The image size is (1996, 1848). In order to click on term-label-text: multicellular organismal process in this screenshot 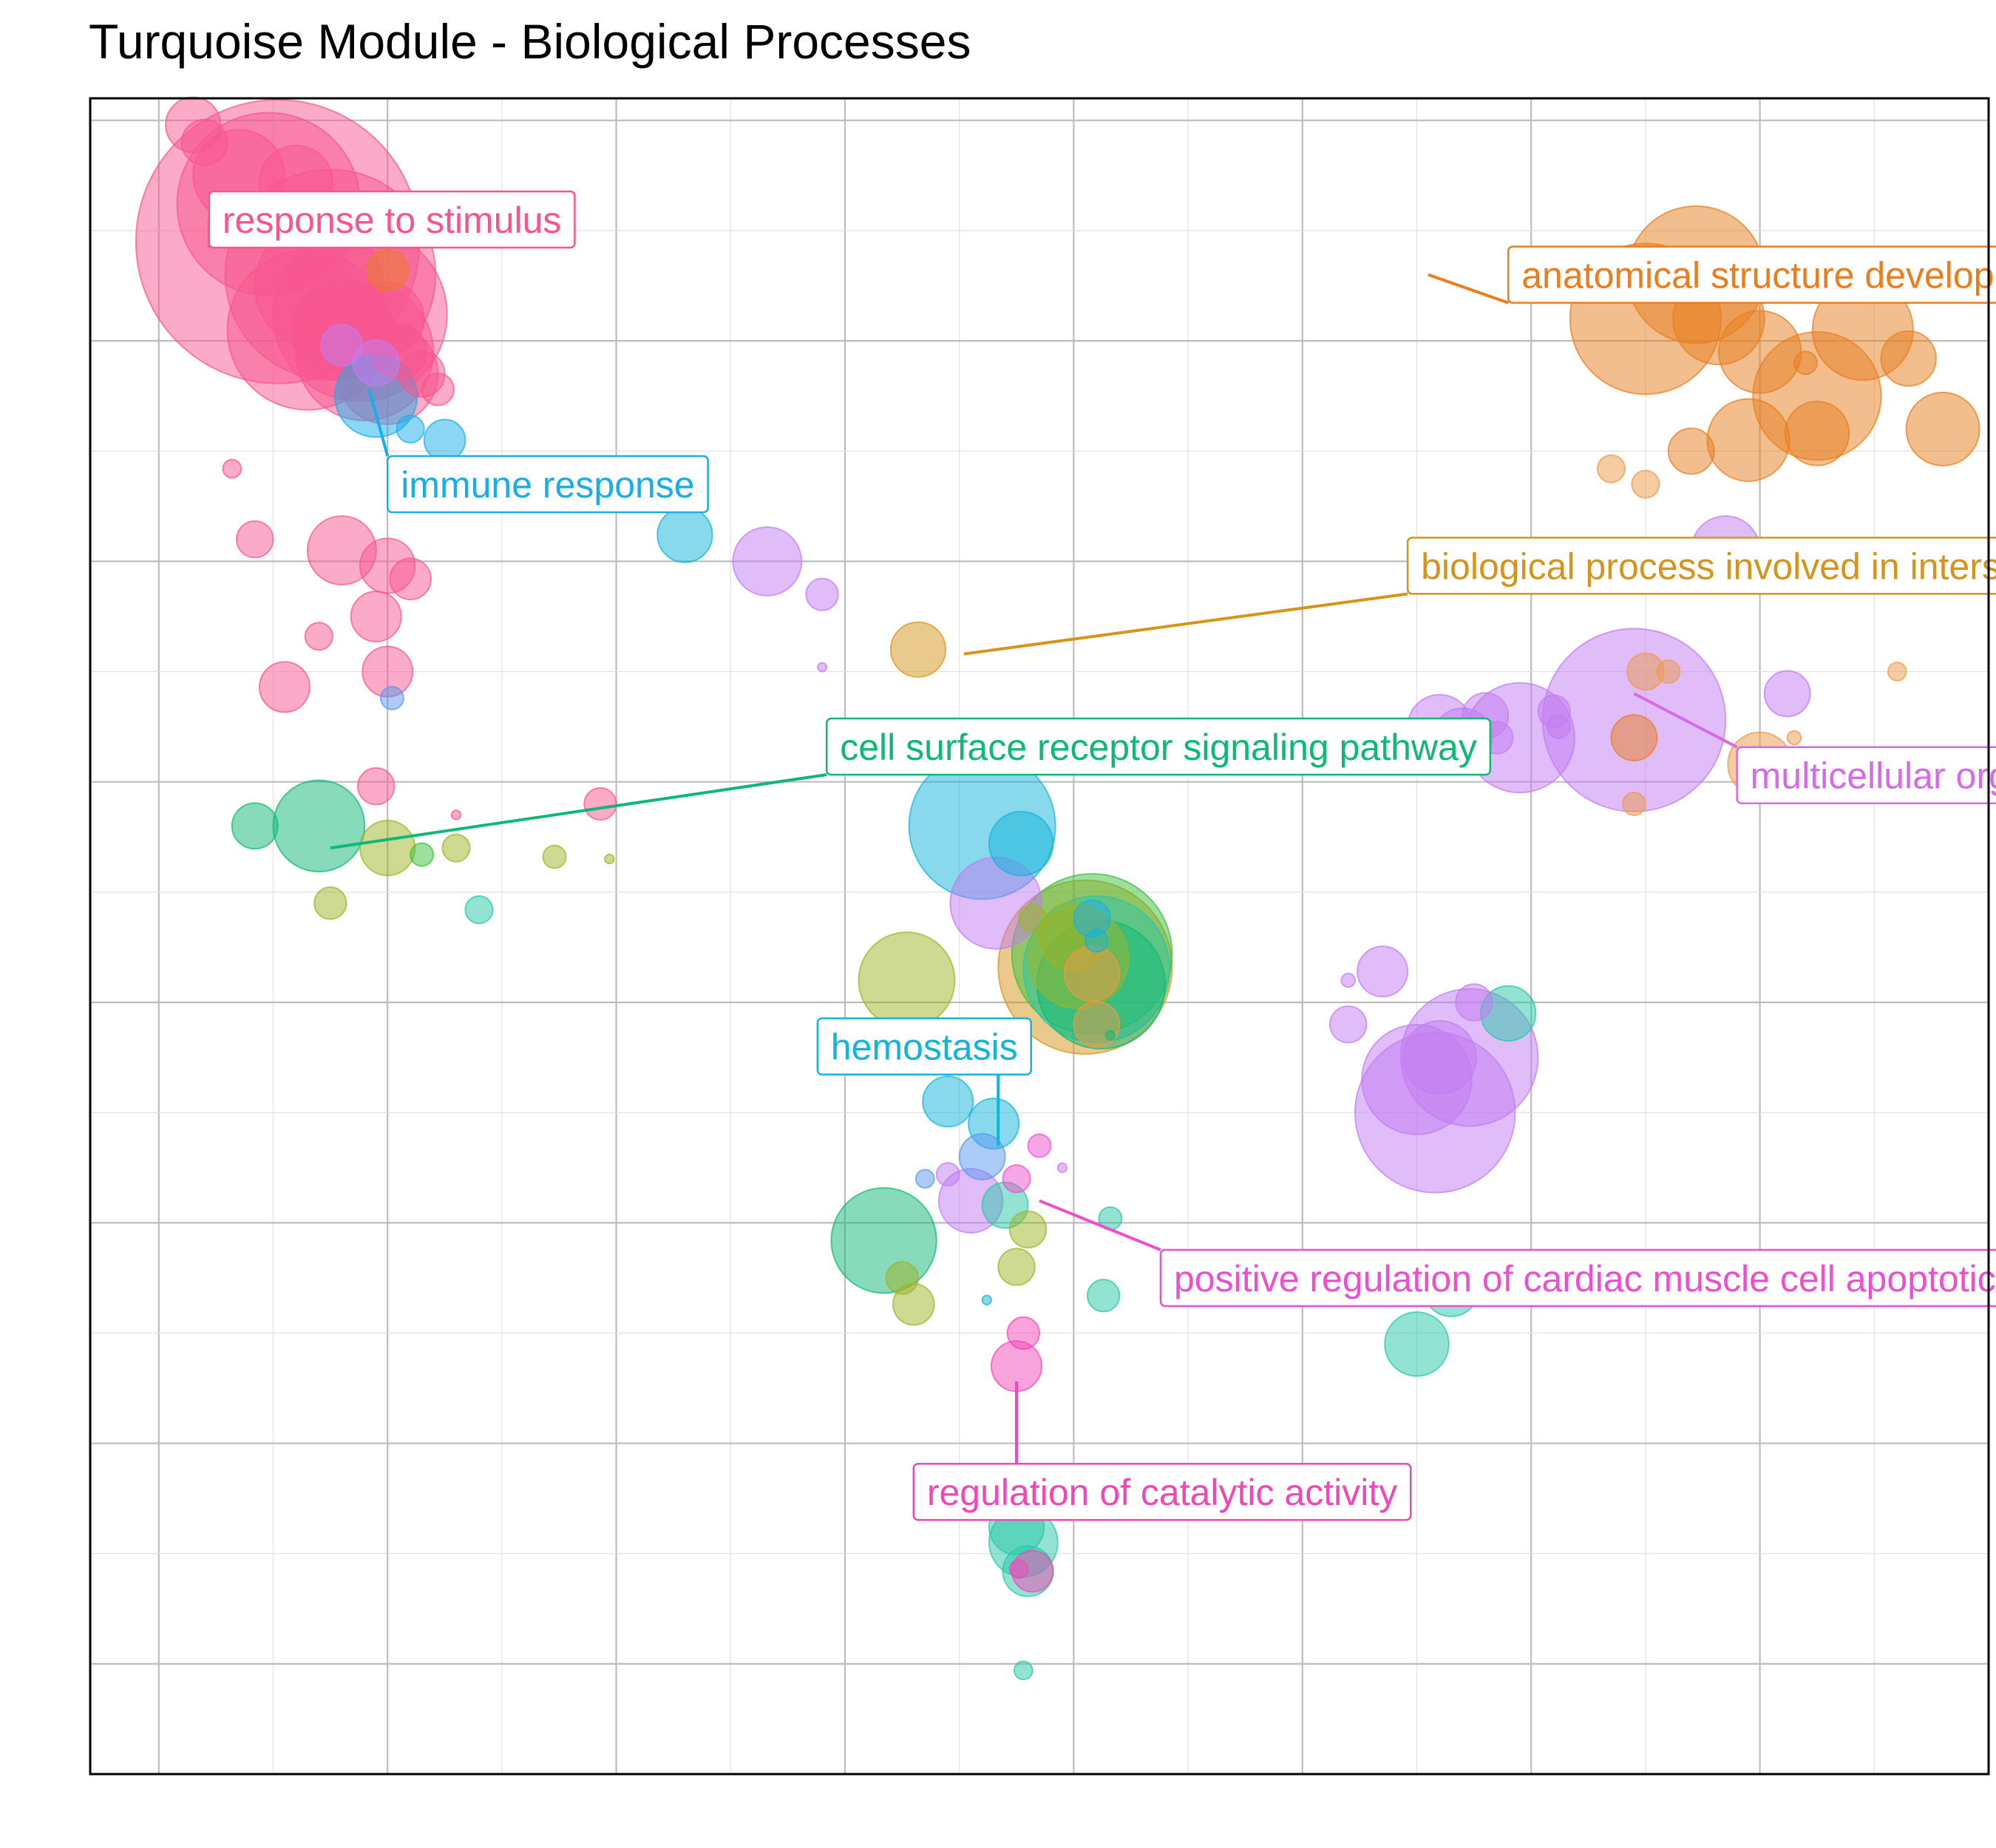, I will do `click(1873, 776)`.